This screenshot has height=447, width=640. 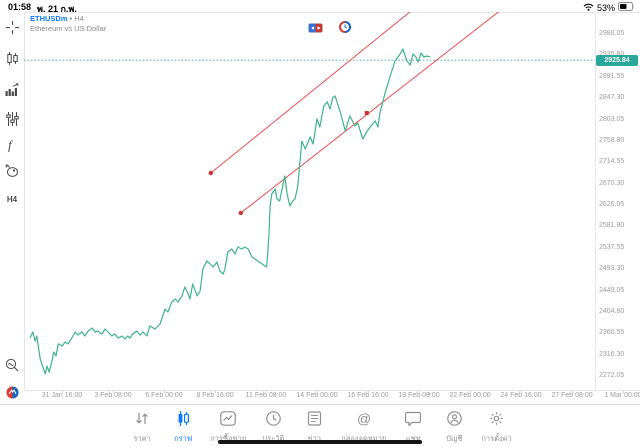 I want to click on price-tick-label: 2803.05, so click(x=612, y=119).